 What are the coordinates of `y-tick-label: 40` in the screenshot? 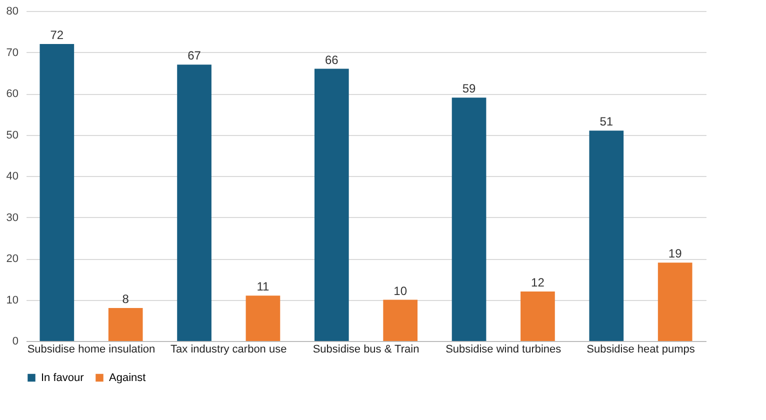 It's located at (12, 176).